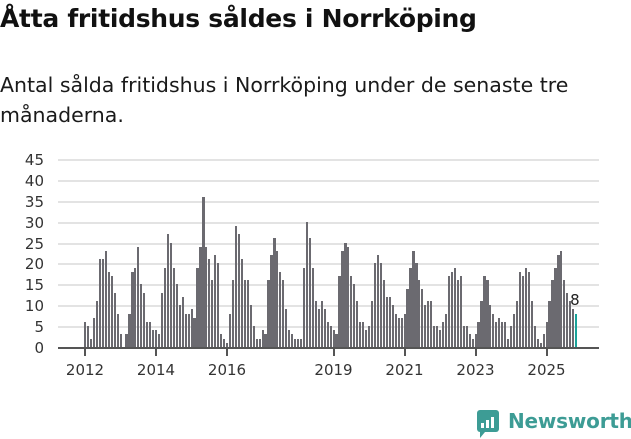 The width and height of the screenshot is (631, 439). Describe the element at coordinates (569, 421) in the screenshot. I see `logo-text: Newsworthy` at that location.